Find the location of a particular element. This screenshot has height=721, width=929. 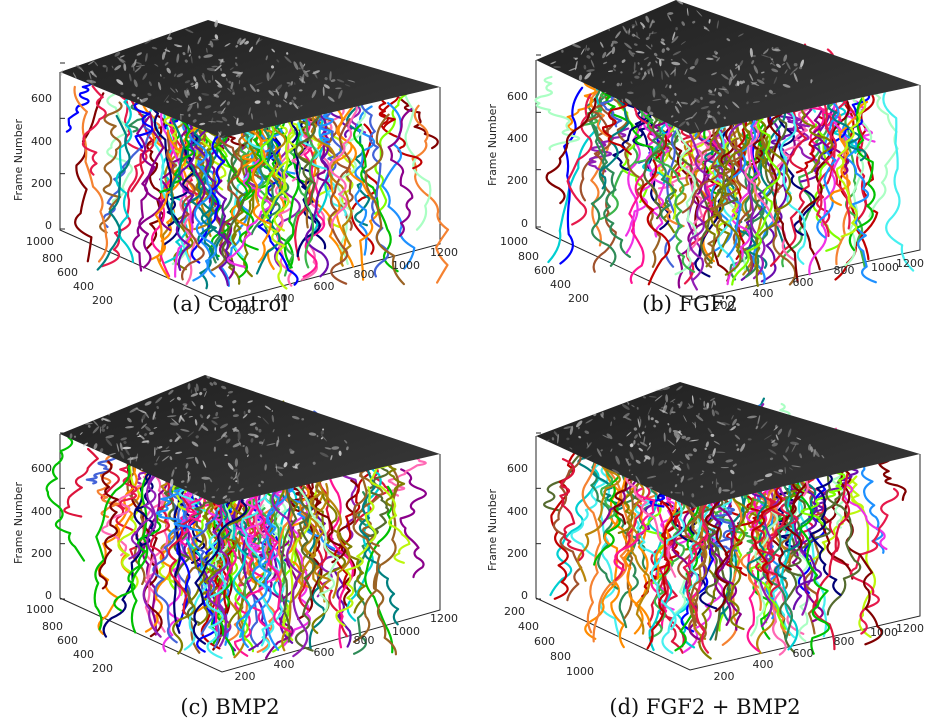

microscopy-plane is located at coordinates (250, 440).